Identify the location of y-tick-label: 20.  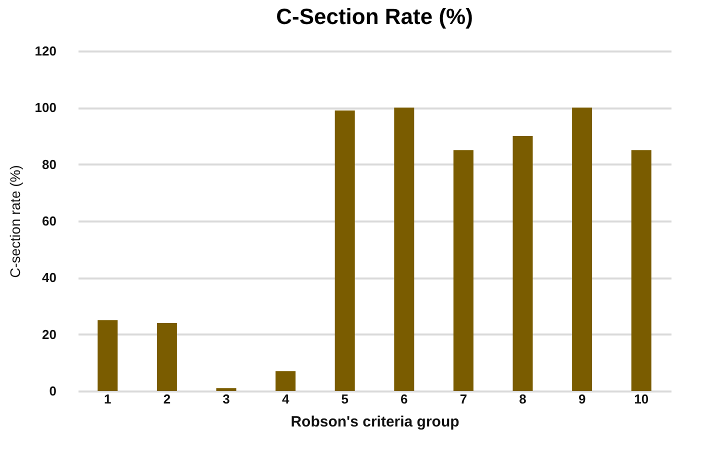
(49, 334).